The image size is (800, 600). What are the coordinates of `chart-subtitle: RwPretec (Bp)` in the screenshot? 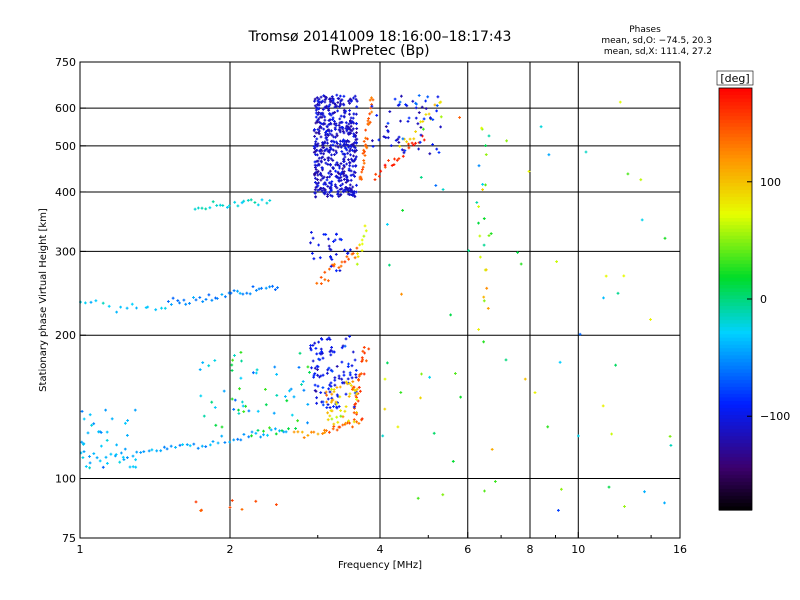 It's located at (379, 51).